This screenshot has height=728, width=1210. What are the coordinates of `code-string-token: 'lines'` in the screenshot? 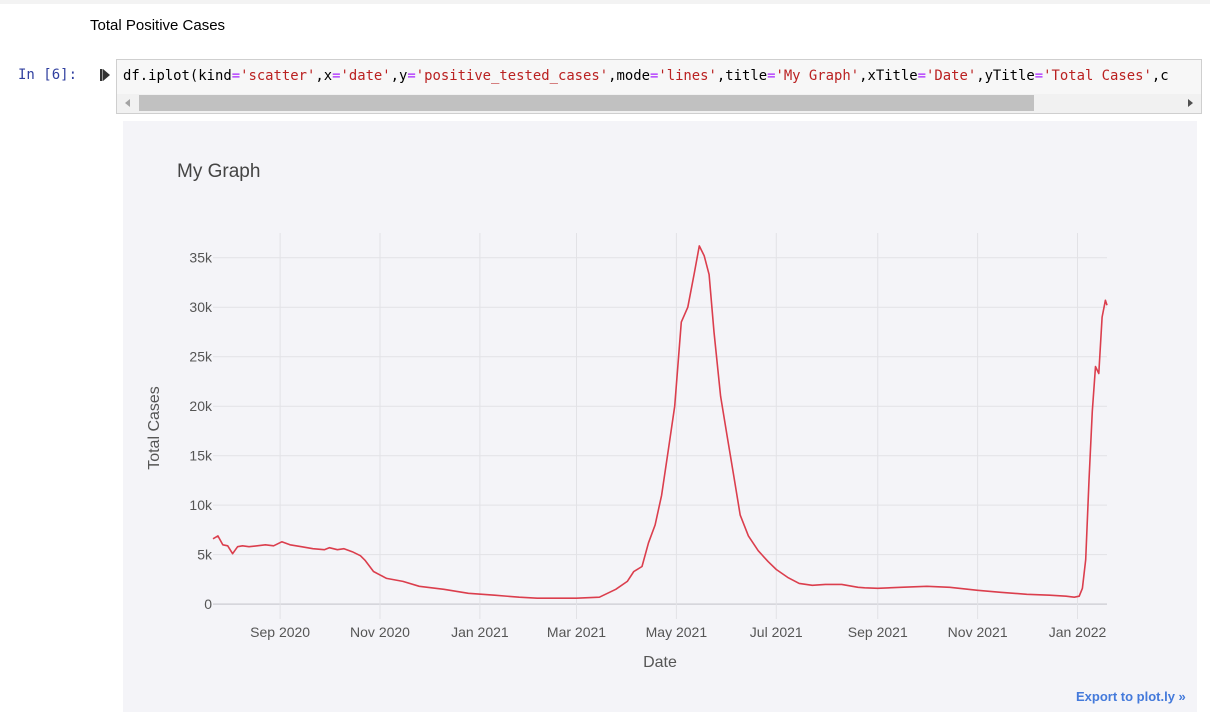 It's located at (687, 76).